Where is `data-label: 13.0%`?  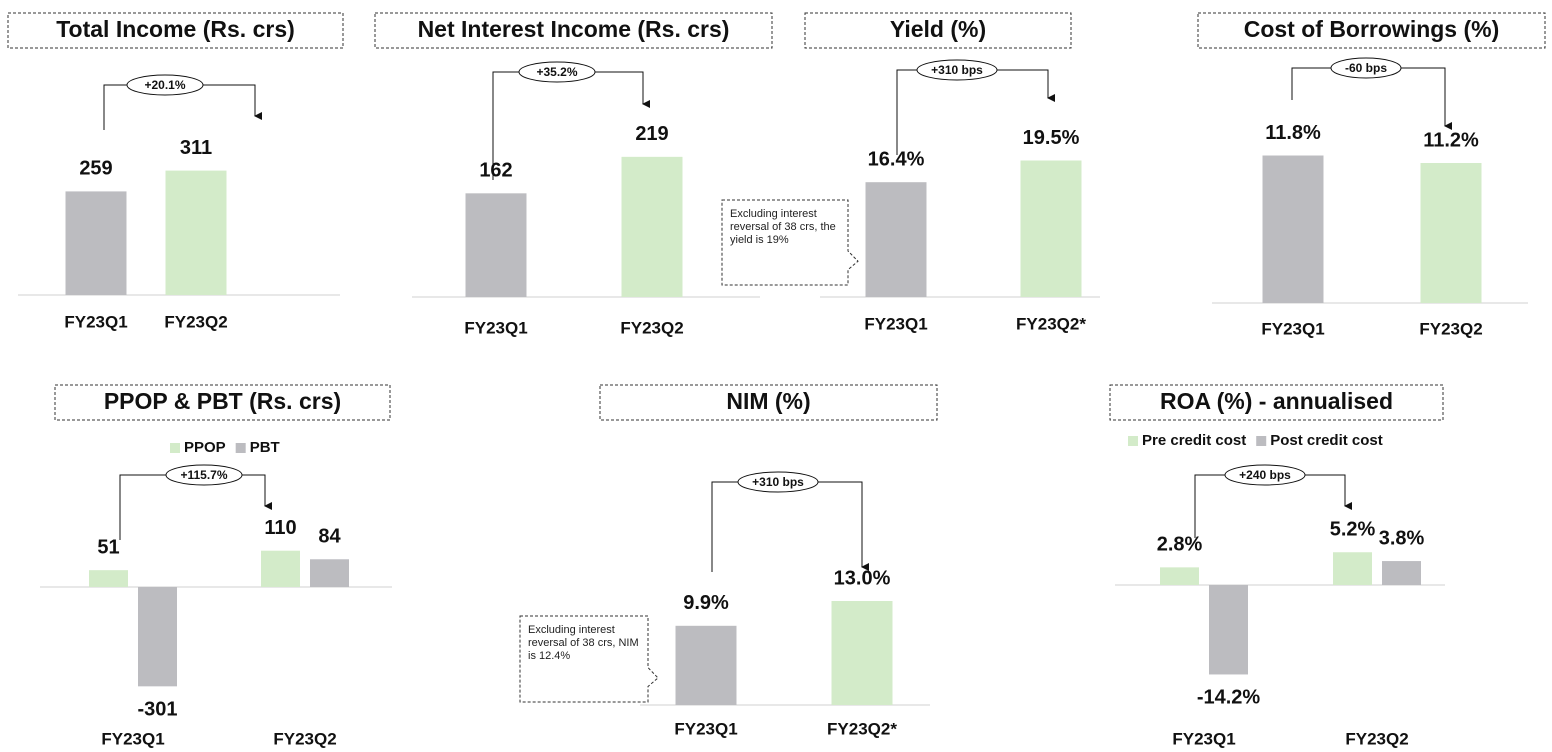 data-label: 13.0% is located at coordinates (862, 578).